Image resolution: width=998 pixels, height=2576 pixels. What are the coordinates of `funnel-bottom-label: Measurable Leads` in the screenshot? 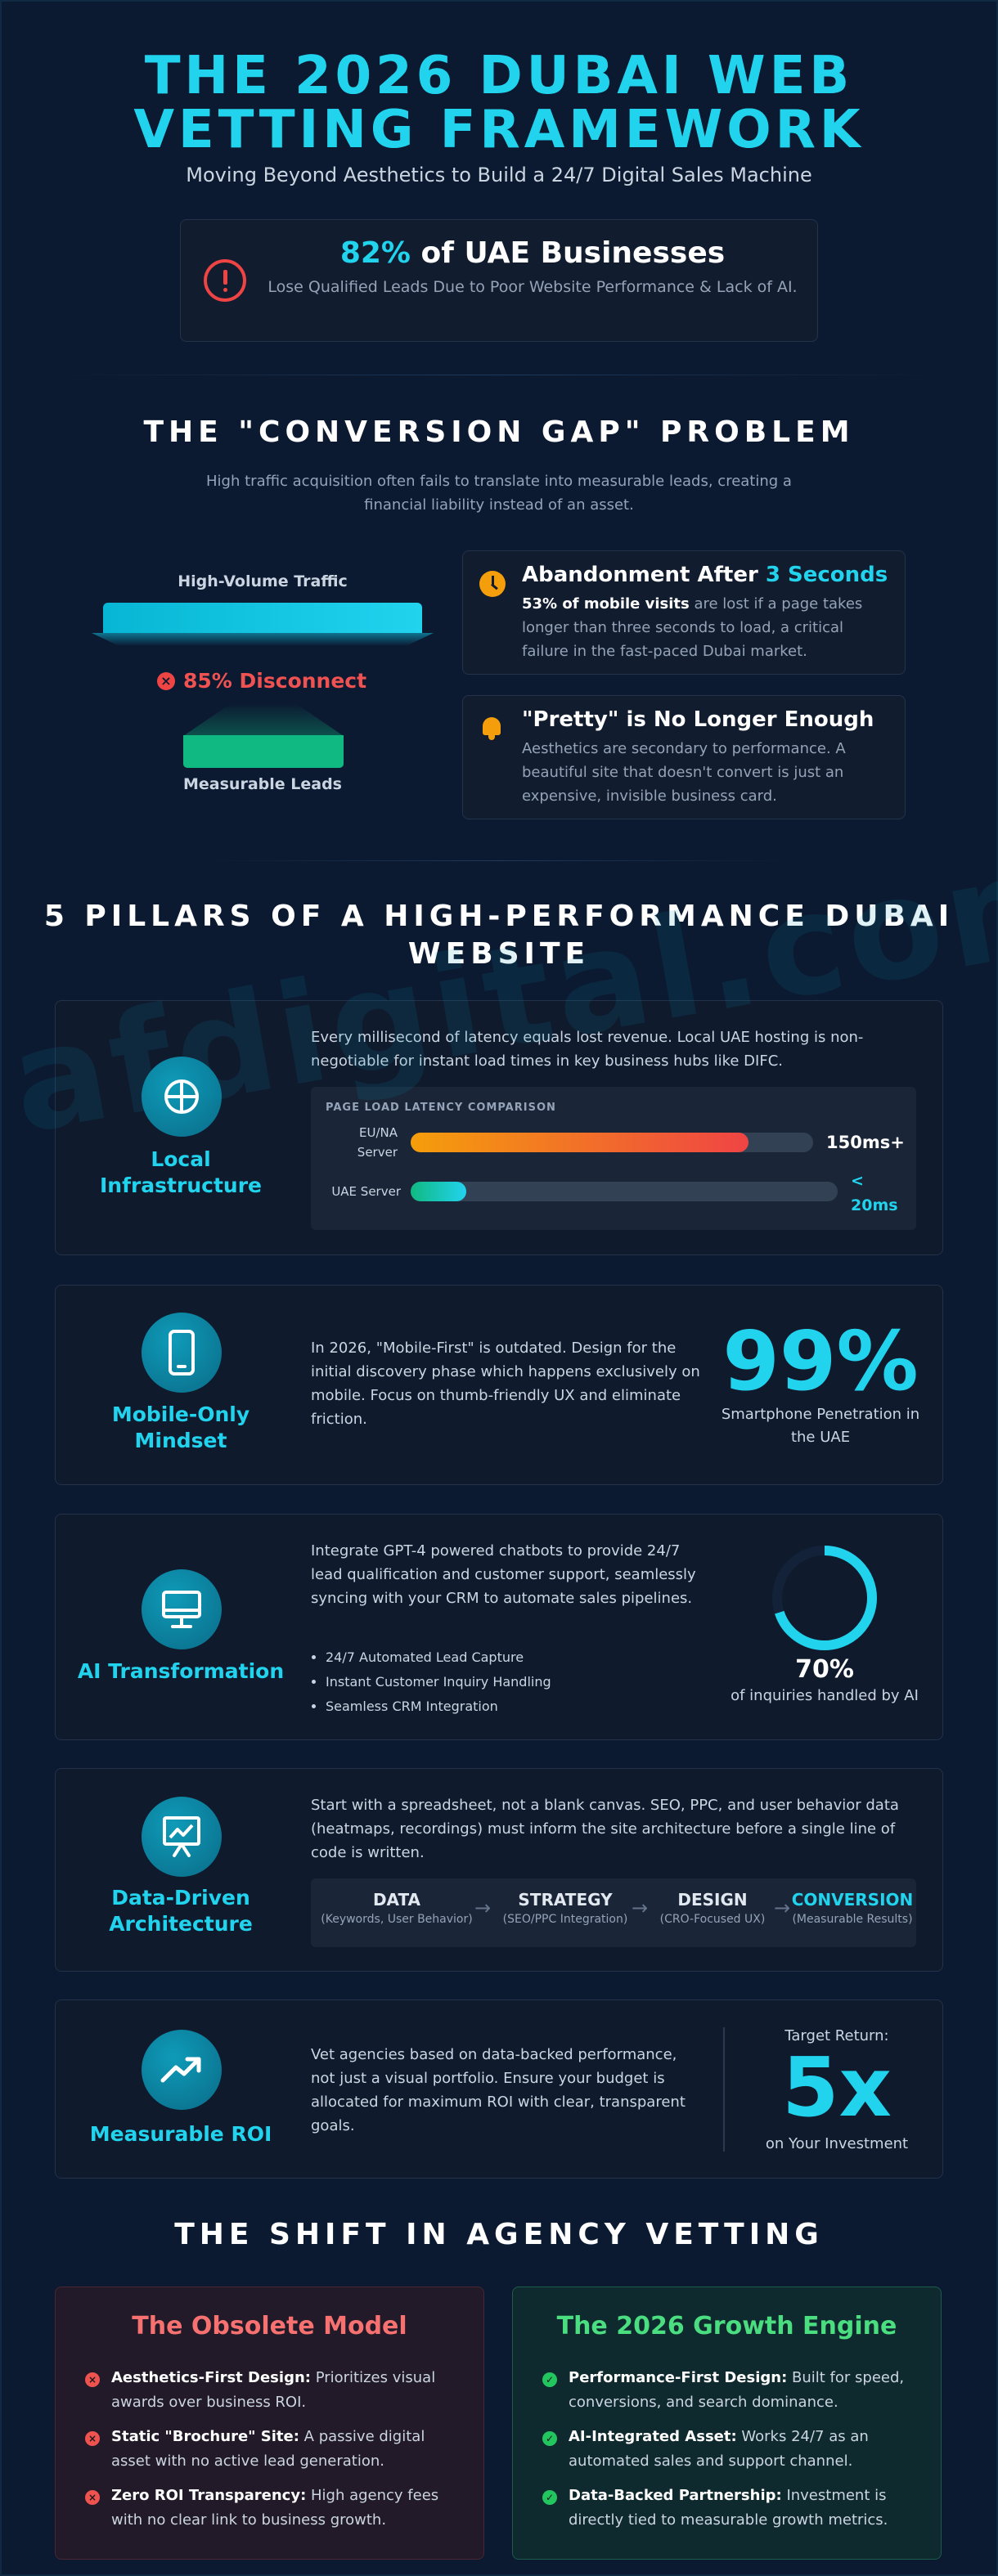 It's located at (262, 784).